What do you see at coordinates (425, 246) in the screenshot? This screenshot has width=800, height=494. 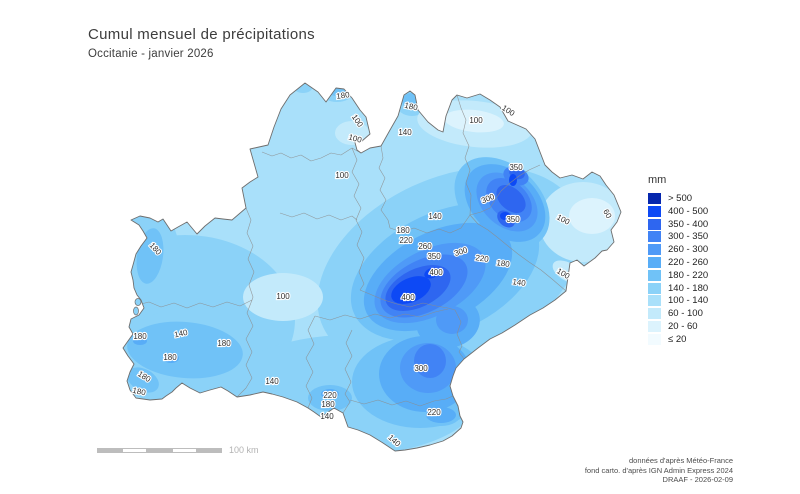 I see `contour-label: 260` at bounding box center [425, 246].